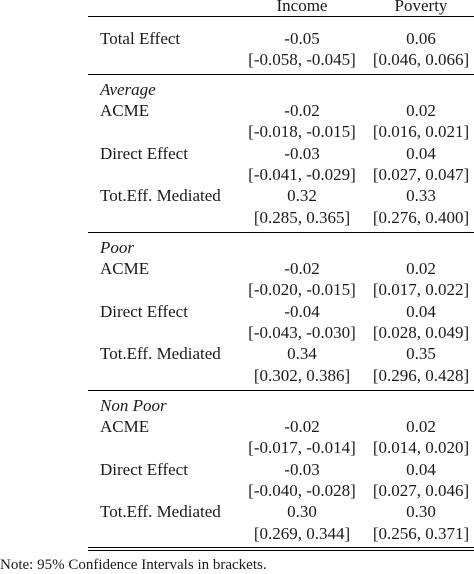  What do you see at coordinates (302, 7) in the screenshot?
I see `header-income: Income` at bounding box center [302, 7].